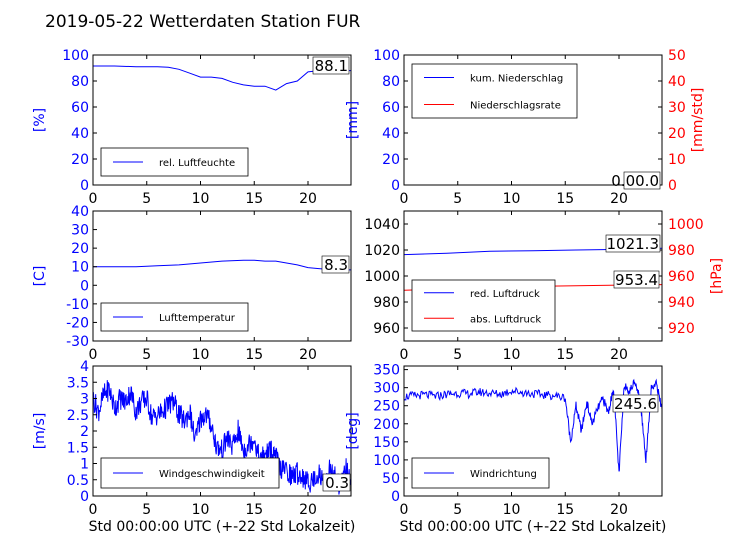 The image size is (736, 552). I want to click on y-tick-label: 3, so click(84, 400).